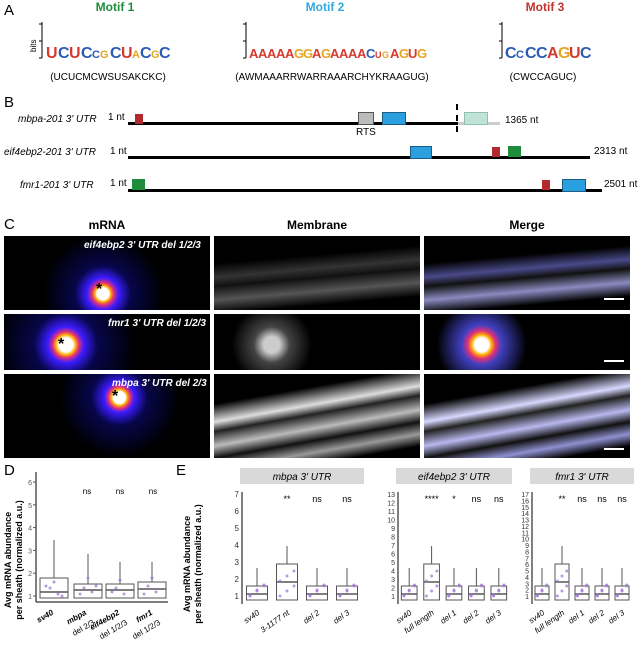  What do you see at coordinates (9, 102) in the screenshot?
I see `panel-letter-b: B` at bounding box center [9, 102].